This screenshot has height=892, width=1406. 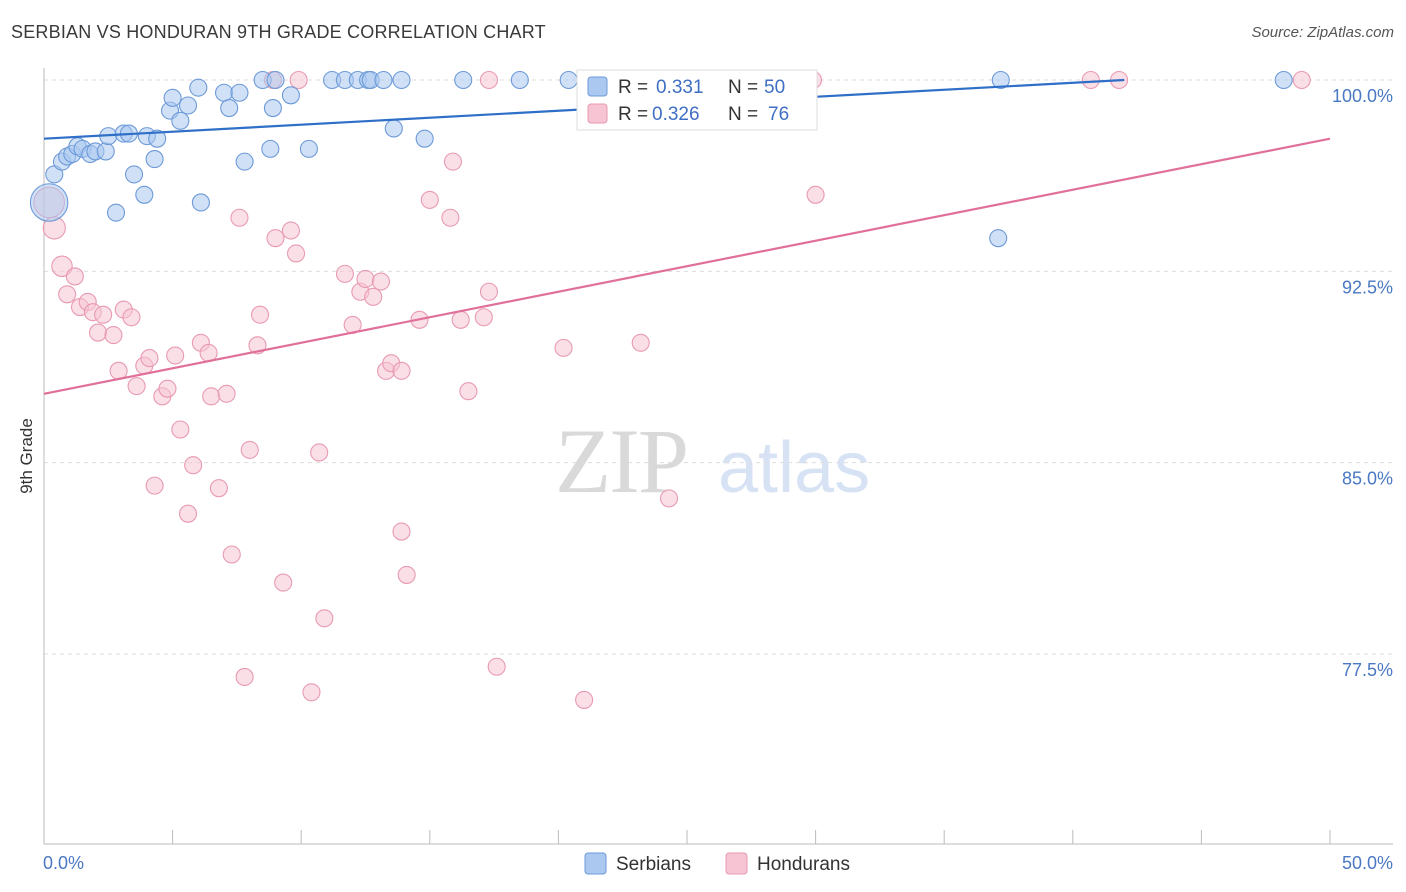 I want to click on legend-r-label-serbians: R =, so click(x=633, y=87).